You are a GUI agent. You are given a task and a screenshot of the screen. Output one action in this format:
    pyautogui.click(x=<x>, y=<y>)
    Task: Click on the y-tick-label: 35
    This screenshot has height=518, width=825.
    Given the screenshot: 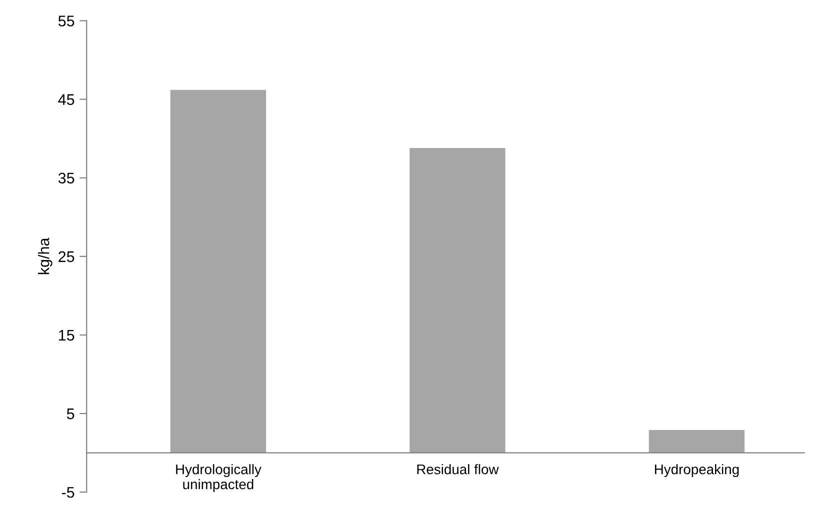 What is the action you would take?
    pyautogui.click(x=66, y=178)
    